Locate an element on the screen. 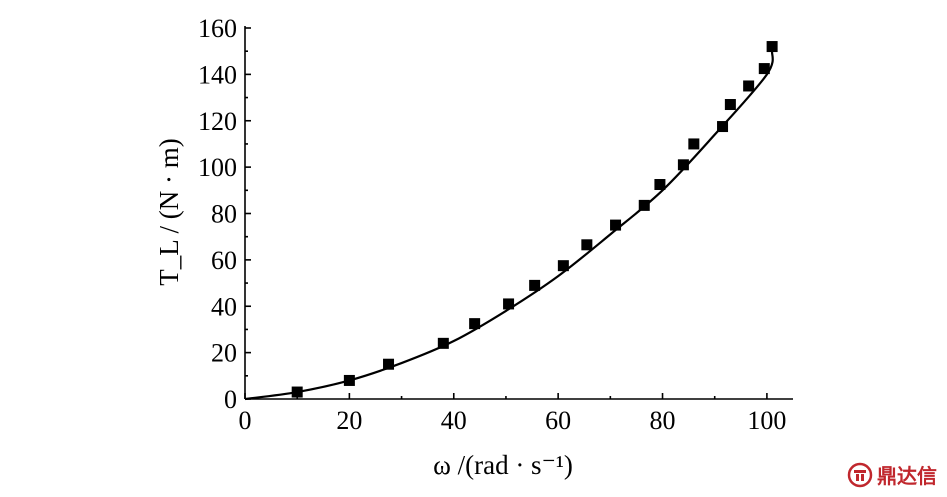 The width and height of the screenshot is (947, 497). x-tick-label: 80 is located at coordinates (663, 420).